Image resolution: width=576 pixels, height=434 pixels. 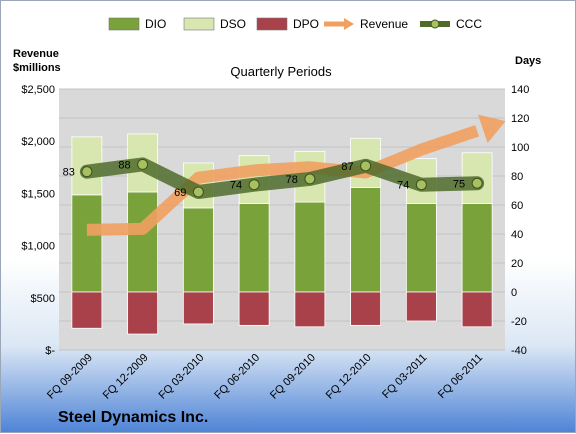 What do you see at coordinates (233, 24) in the screenshot?
I see `legend-label: DSO` at bounding box center [233, 24].